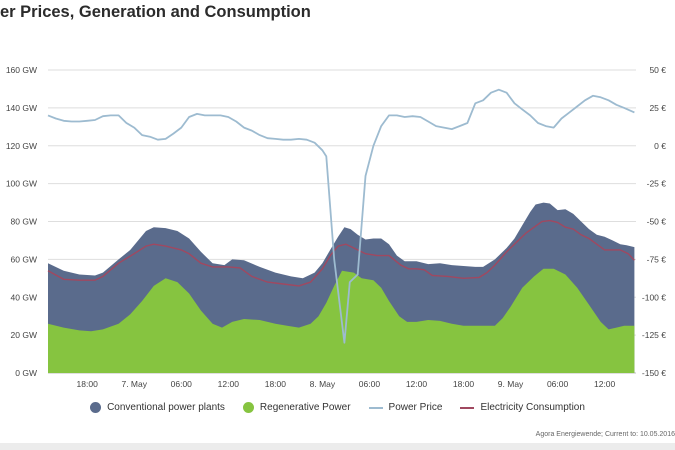 Image resolution: width=675 pixels, height=450 pixels. I want to click on legend-label-consumption: Electricity Consumption, so click(532, 407).